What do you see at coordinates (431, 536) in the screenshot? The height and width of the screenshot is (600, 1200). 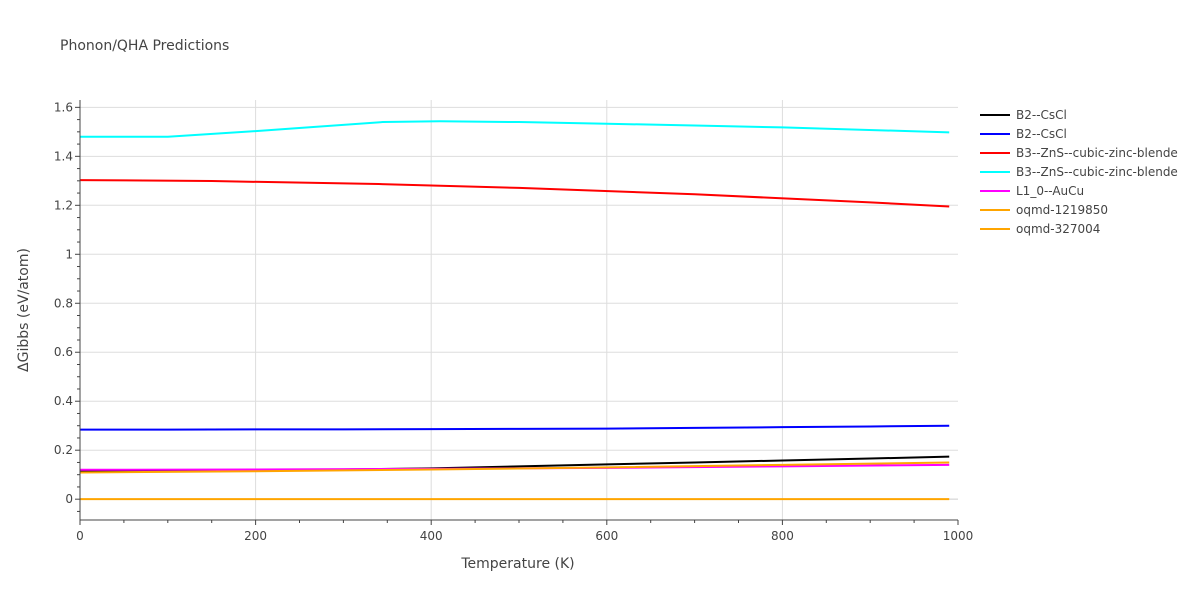 I see `x-tick-label: 400` at bounding box center [431, 536].